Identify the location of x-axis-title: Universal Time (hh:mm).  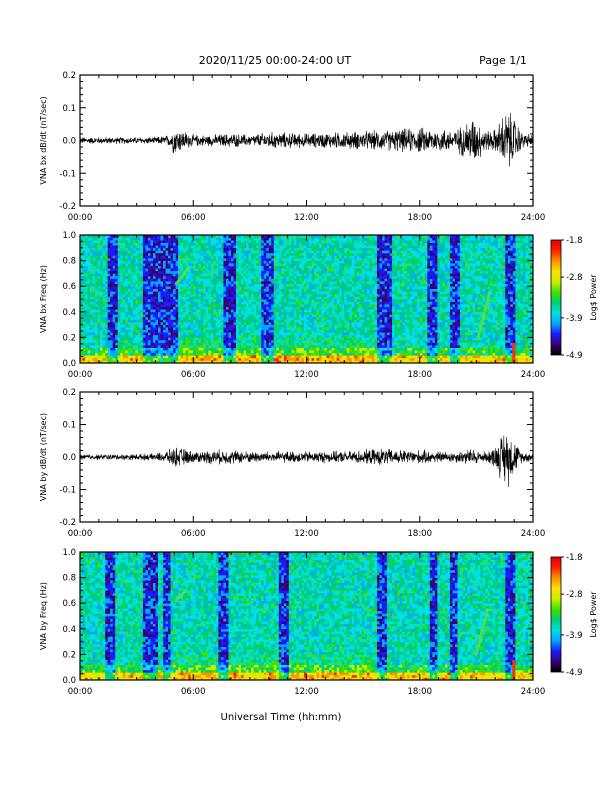
(281, 717).